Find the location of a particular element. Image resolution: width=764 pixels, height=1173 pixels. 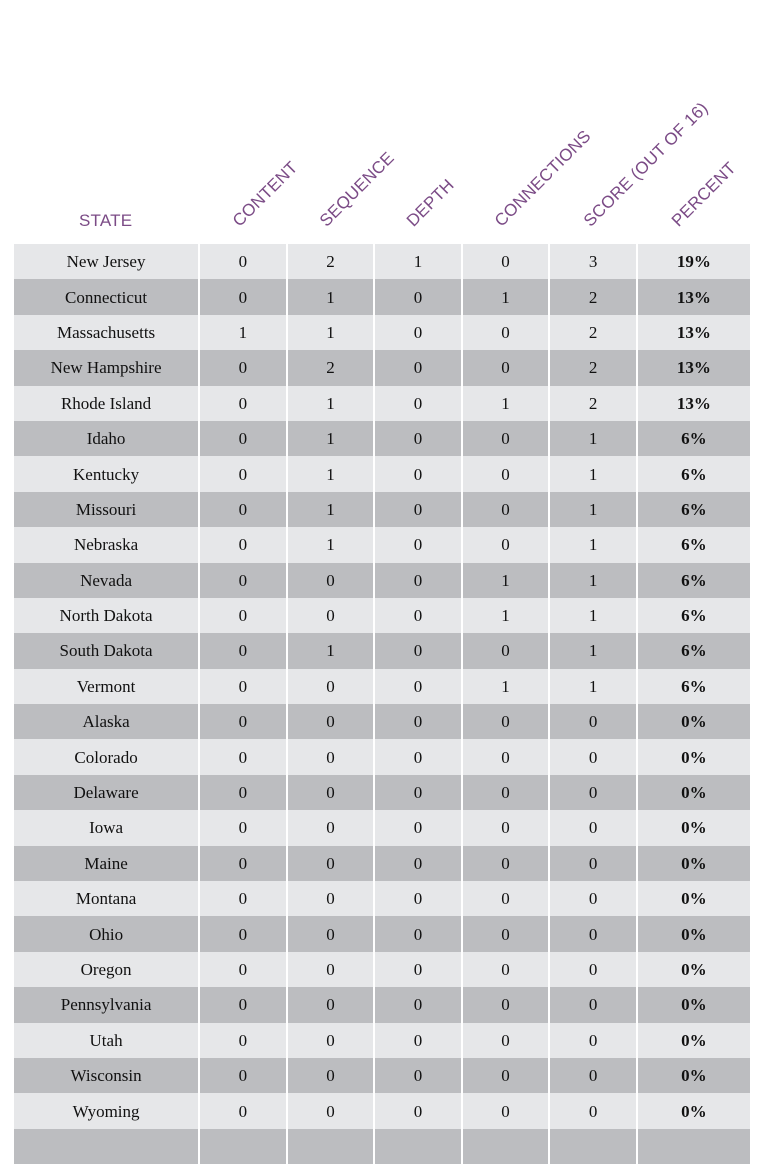

cell-state: Connecticut is located at coordinates (107, 297).